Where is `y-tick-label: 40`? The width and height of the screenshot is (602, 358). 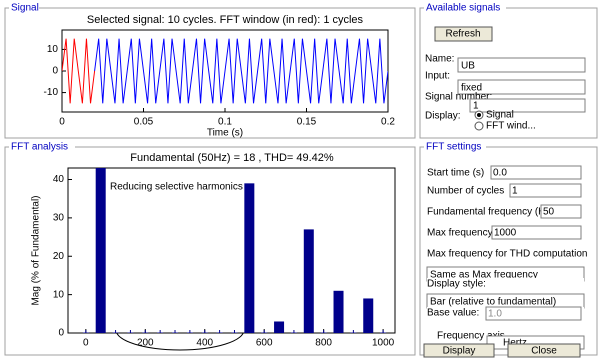 y-tick-label: 40 is located at coordinates (59, 179).